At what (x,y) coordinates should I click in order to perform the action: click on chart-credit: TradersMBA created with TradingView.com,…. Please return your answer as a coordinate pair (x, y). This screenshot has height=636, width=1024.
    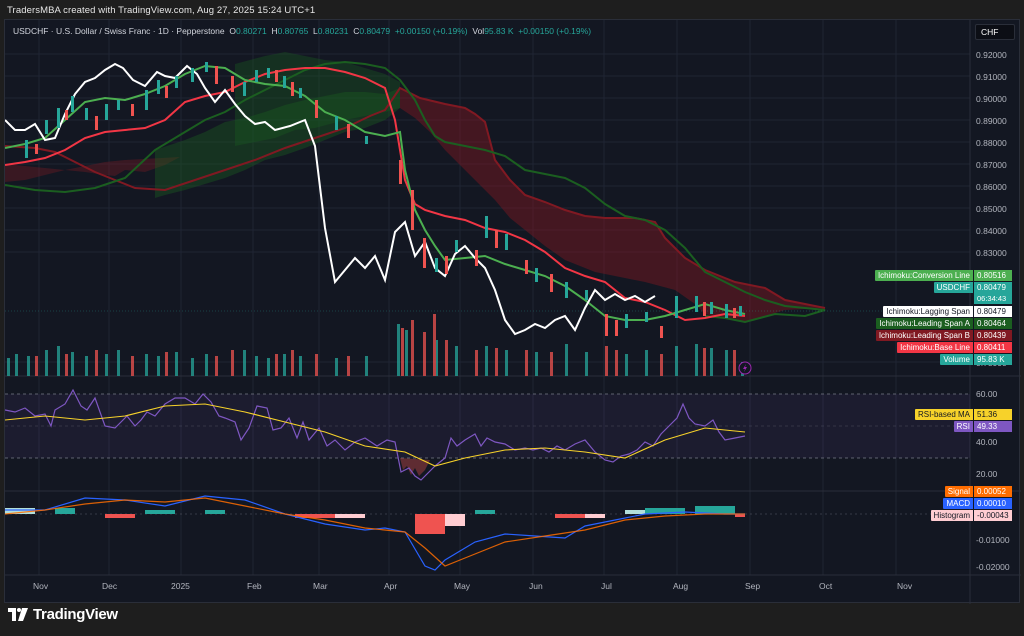
    Looking at the image, I should click on (161, 10).